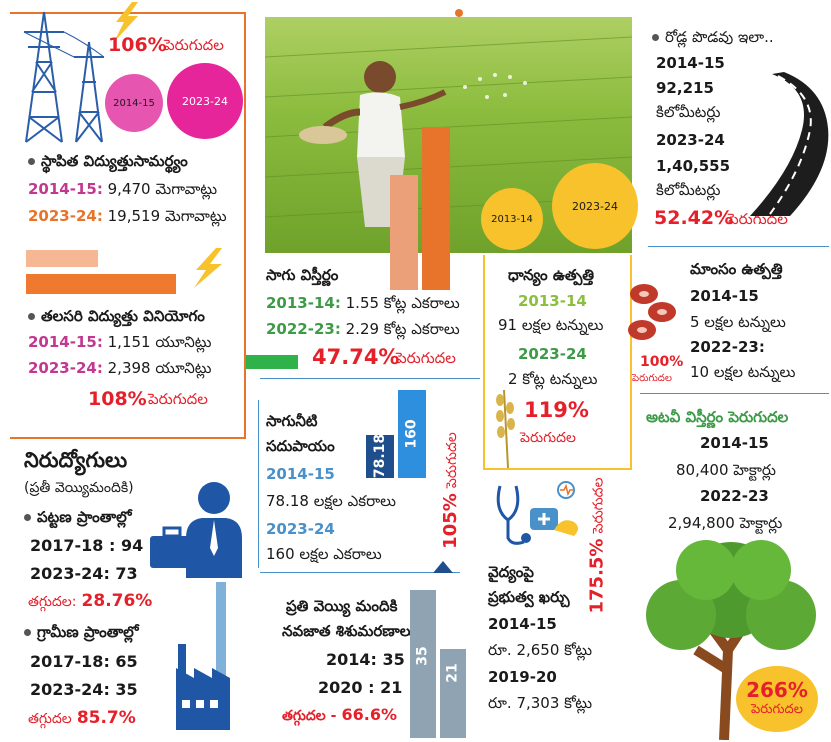 The width and height of the screenshot is (831, 742). What do you see at coordinates (303, 303) in the screenshot?
I see `year: 2013-14:` at bounding box center [303, 303].